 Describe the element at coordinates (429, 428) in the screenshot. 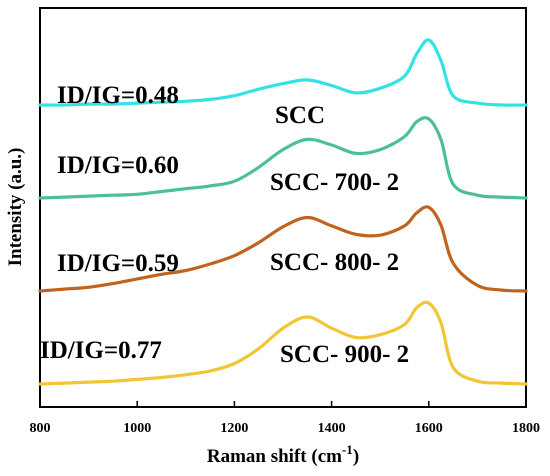

I see `x-tick-label: 1600` at that location.